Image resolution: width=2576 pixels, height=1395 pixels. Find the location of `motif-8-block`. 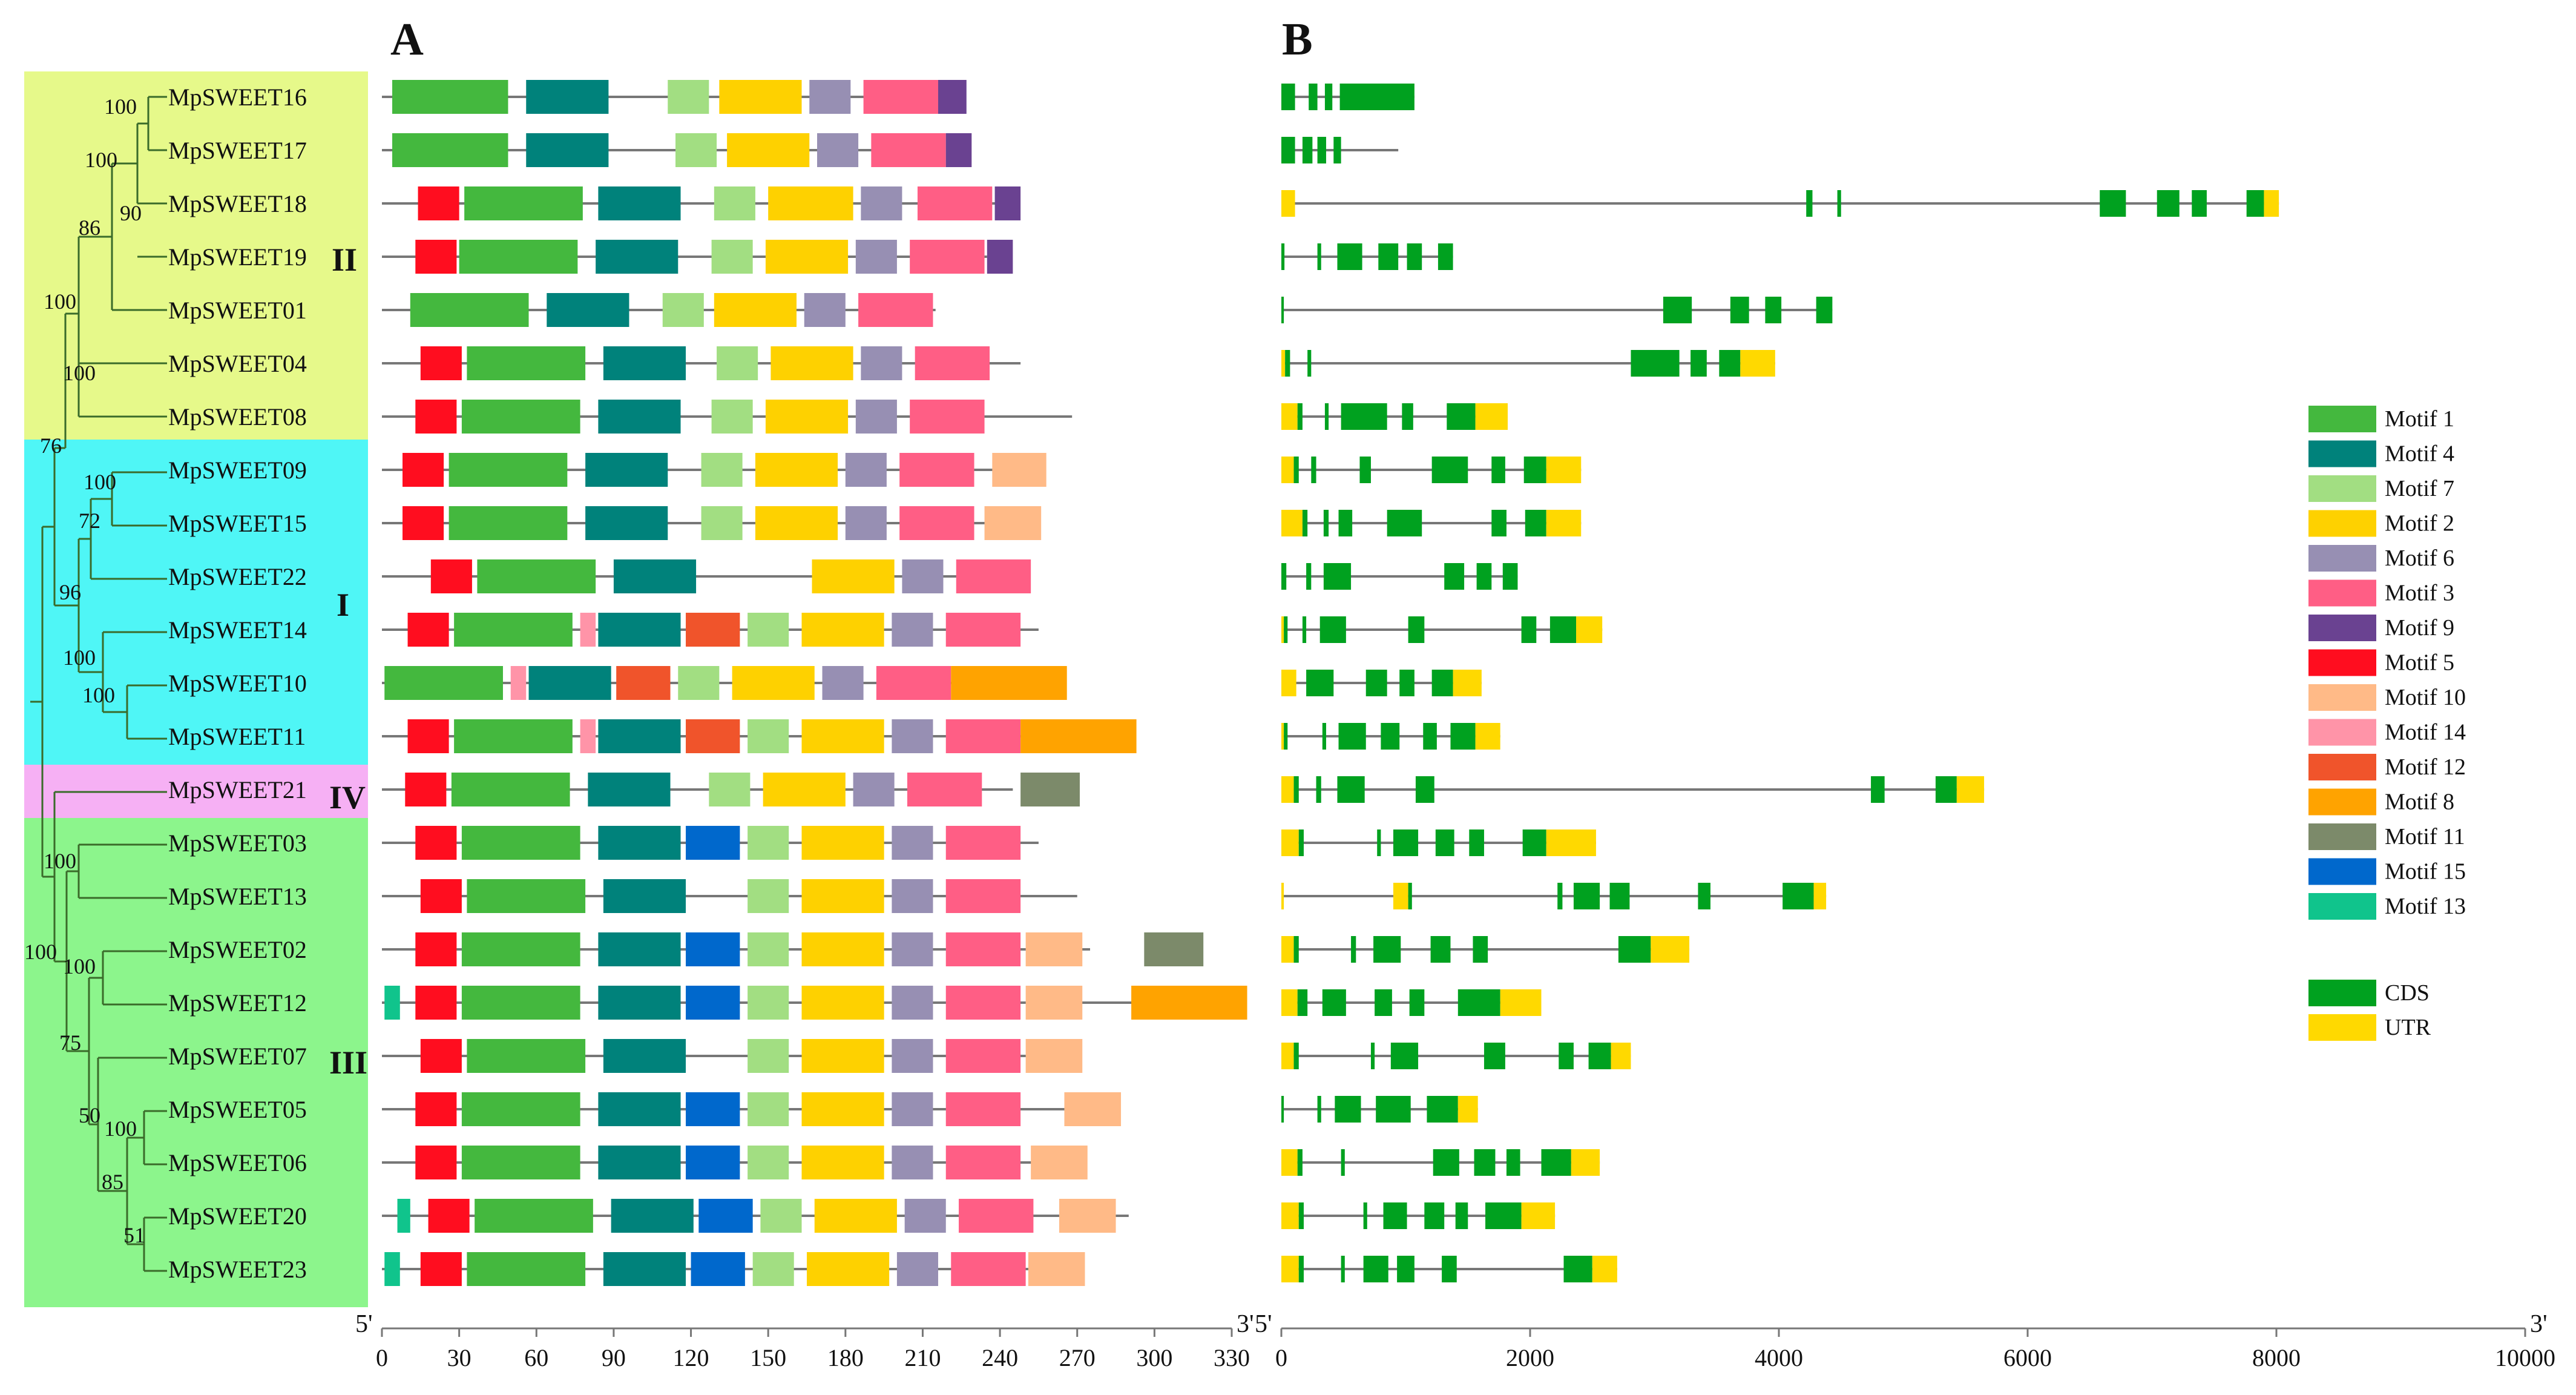

motif-8-block is located at coordinates (1189, 1003).